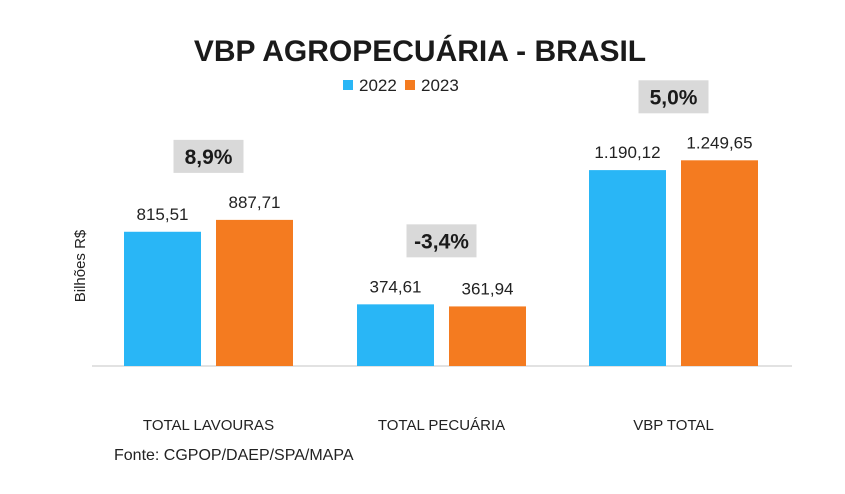  I want to click on value-label-2023-1: 887,71, so click(255, 202).